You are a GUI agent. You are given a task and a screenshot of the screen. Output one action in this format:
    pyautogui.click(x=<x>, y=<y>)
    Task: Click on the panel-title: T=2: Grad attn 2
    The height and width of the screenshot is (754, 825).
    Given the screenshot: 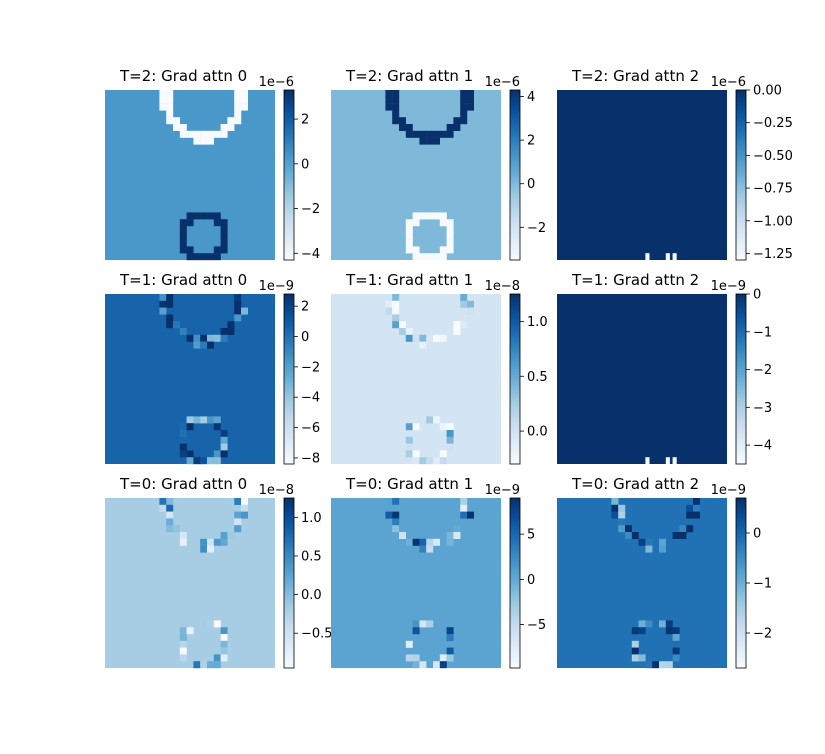 What is the action you would take?
    pyautogui.click(x=635, y=76)
    